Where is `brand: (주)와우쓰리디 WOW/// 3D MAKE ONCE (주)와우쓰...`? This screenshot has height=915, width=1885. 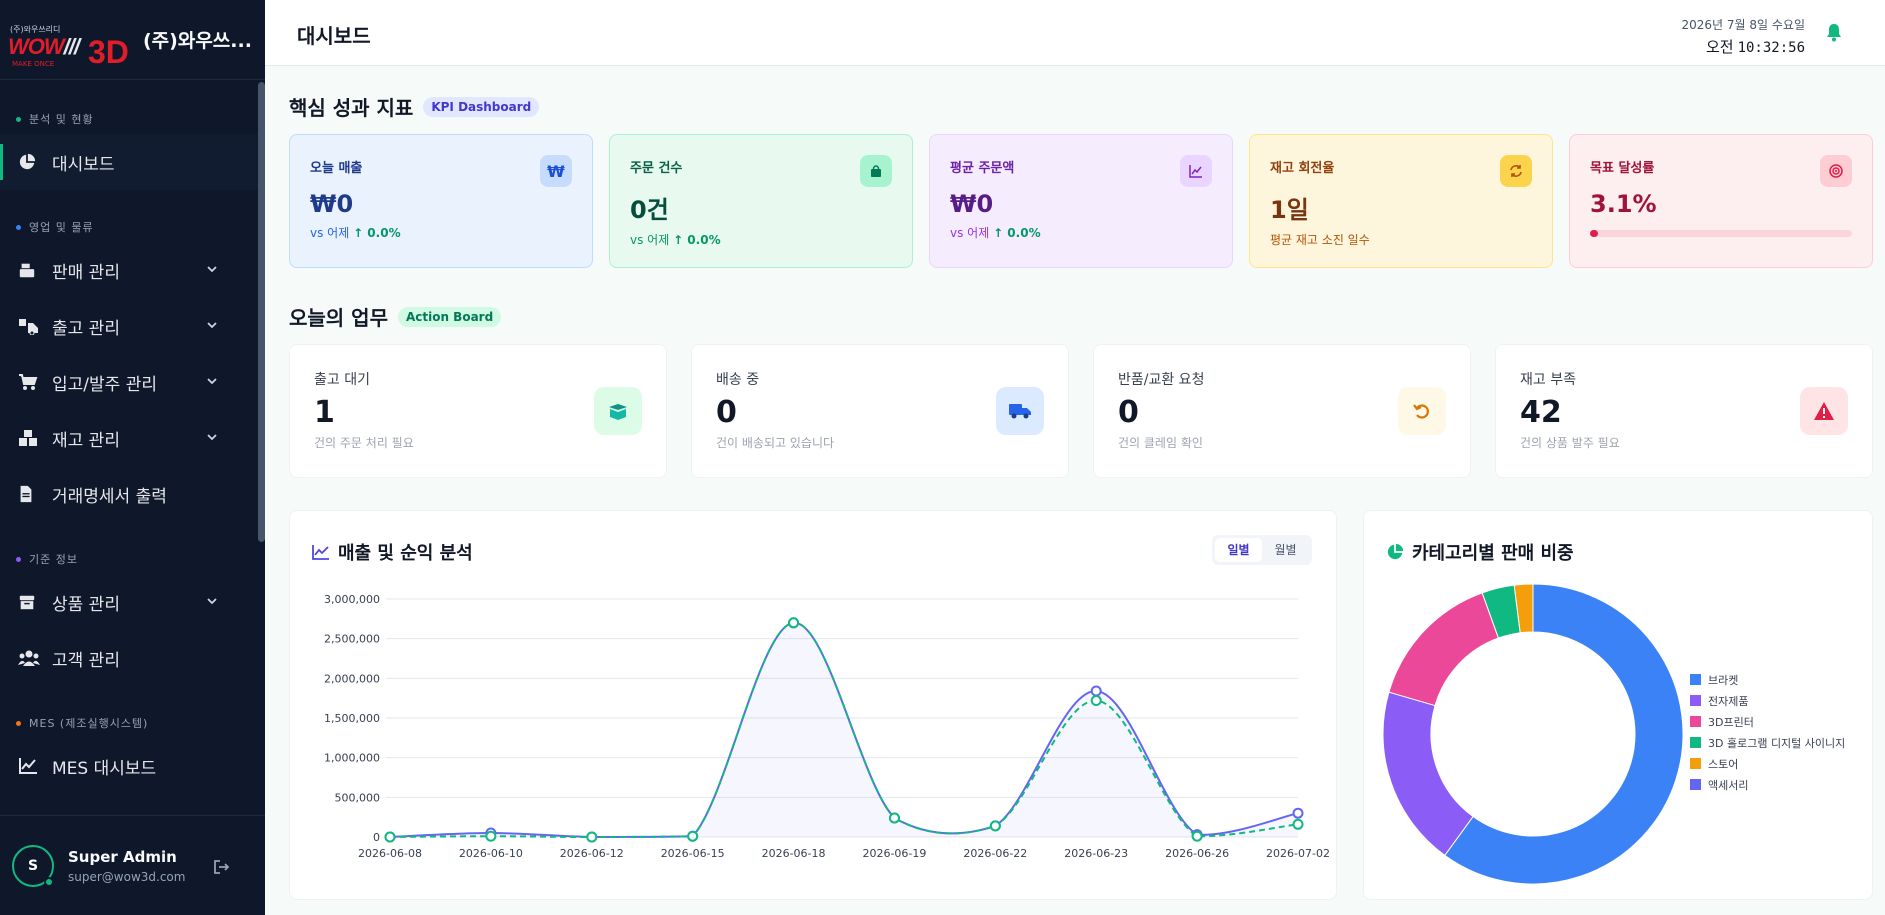 brand: (주)와우쓰리디 WOW/// 3D MAKE ONCE (주)와우쓰... is located at coordinates (132, 40).